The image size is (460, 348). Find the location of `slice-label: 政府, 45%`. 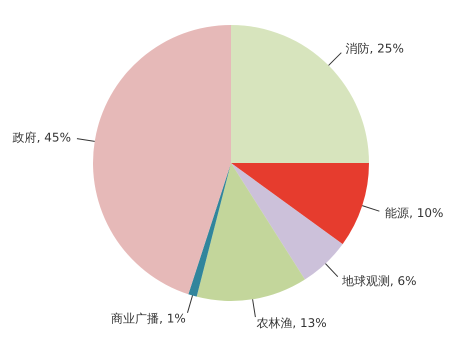

slice-label: 政府, 45% is located at coordinates (41, 137).